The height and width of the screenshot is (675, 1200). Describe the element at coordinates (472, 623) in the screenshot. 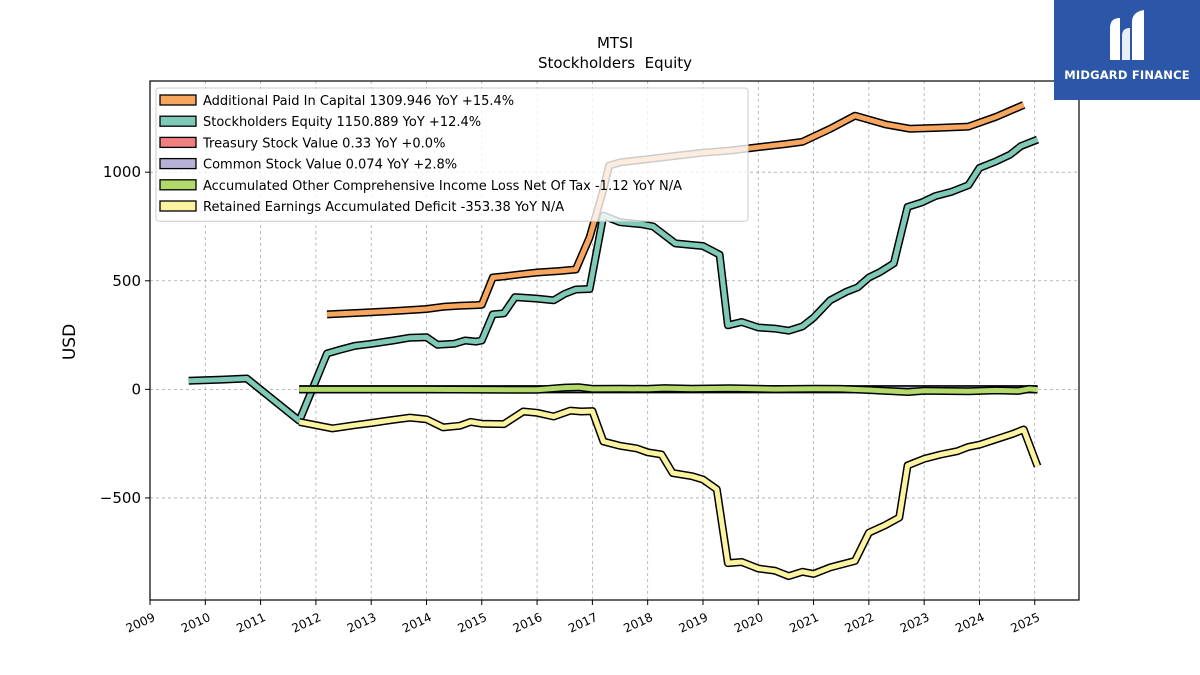

I see `x-tick-label: 2015` at that location.